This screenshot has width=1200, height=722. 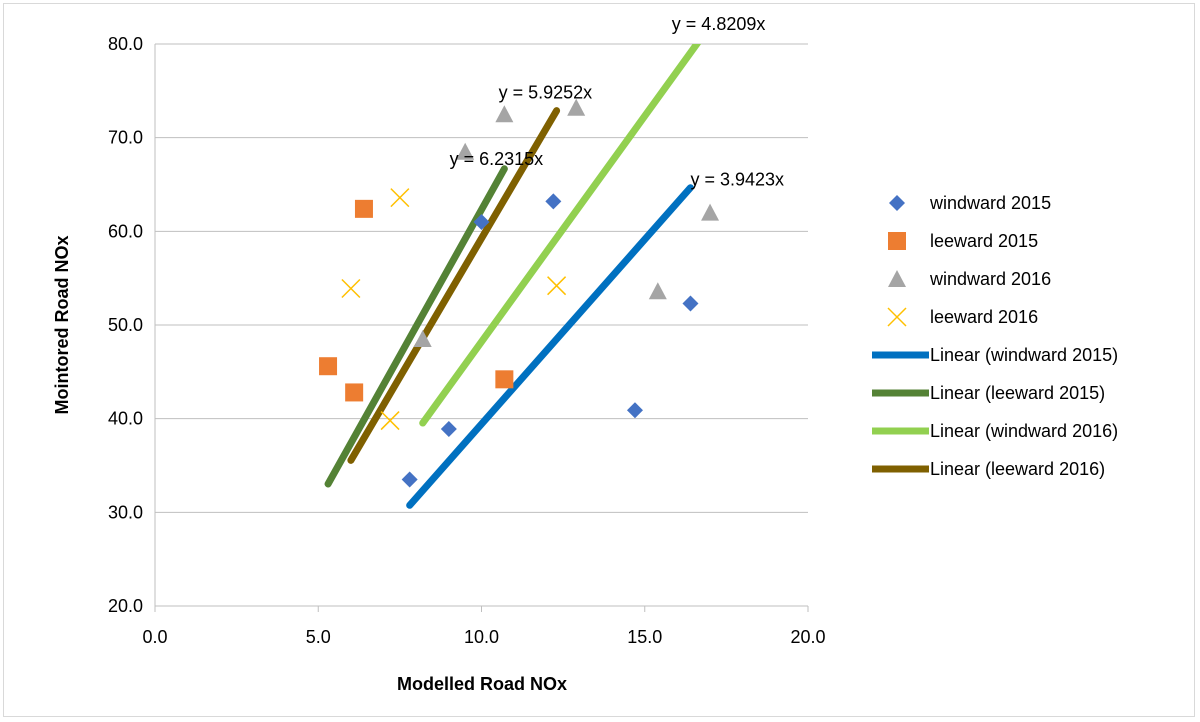 I want to click on trendline-equation: y = 5.9252x, so click(x=546, y=93).